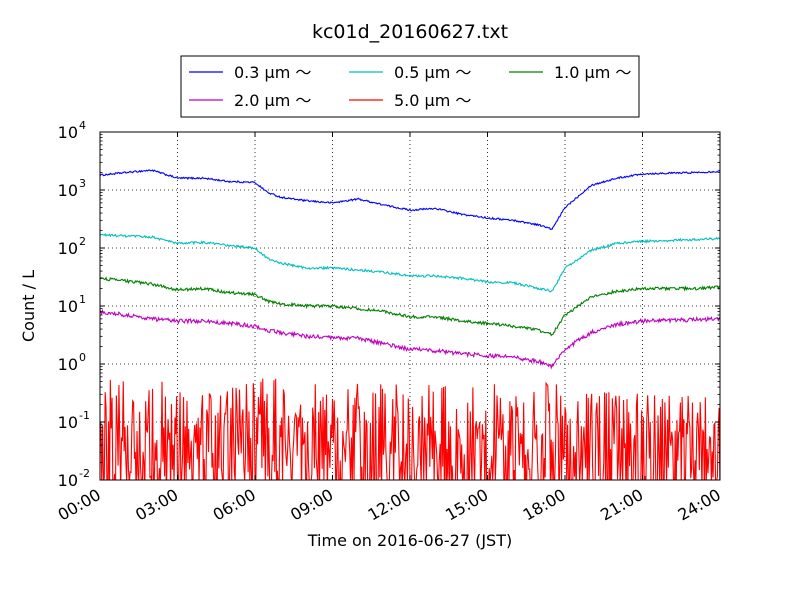  I want to click on y-tick-label: 10 3, so click(72, 188).